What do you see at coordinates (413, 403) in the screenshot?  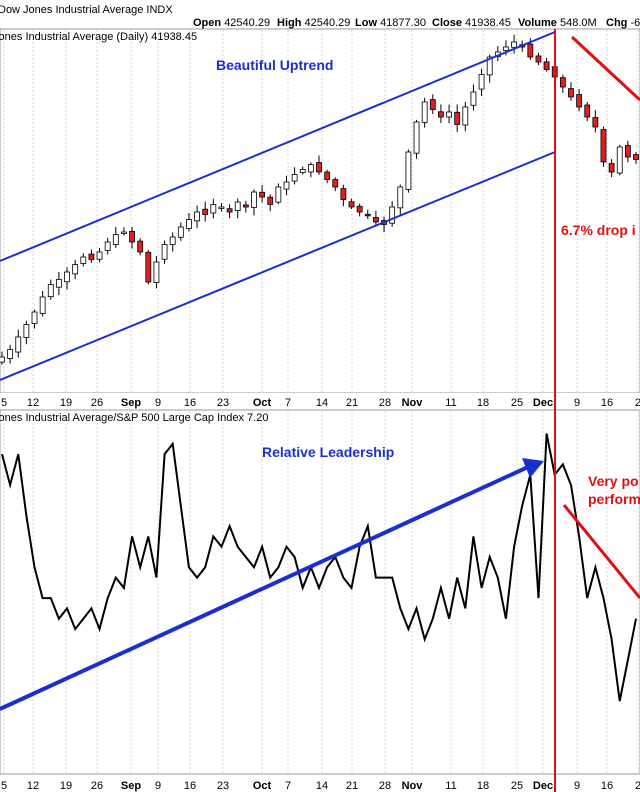 I see `price-x-tick-label: Nov` at bounding box center [413, 403].